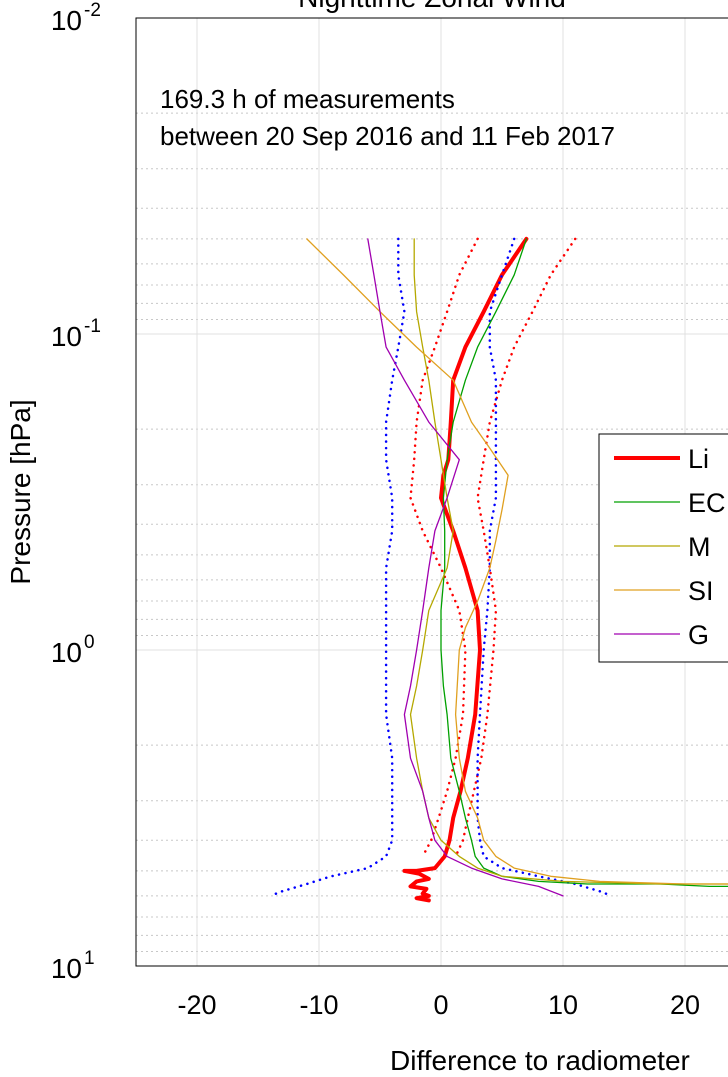  Describe the element at coordinates (318, 1005) in the screenshot. I see `x-tick-label: -10` at that location.